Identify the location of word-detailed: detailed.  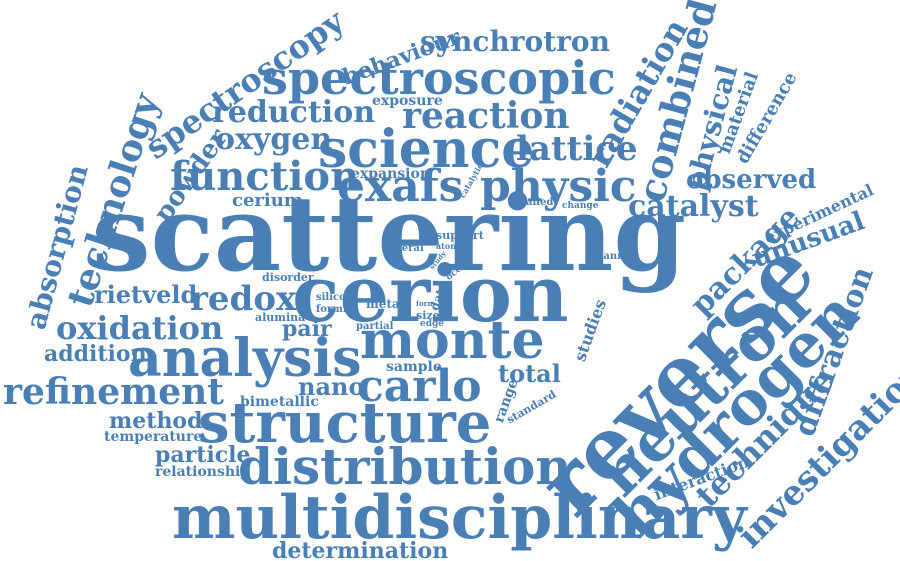
(531, 202).